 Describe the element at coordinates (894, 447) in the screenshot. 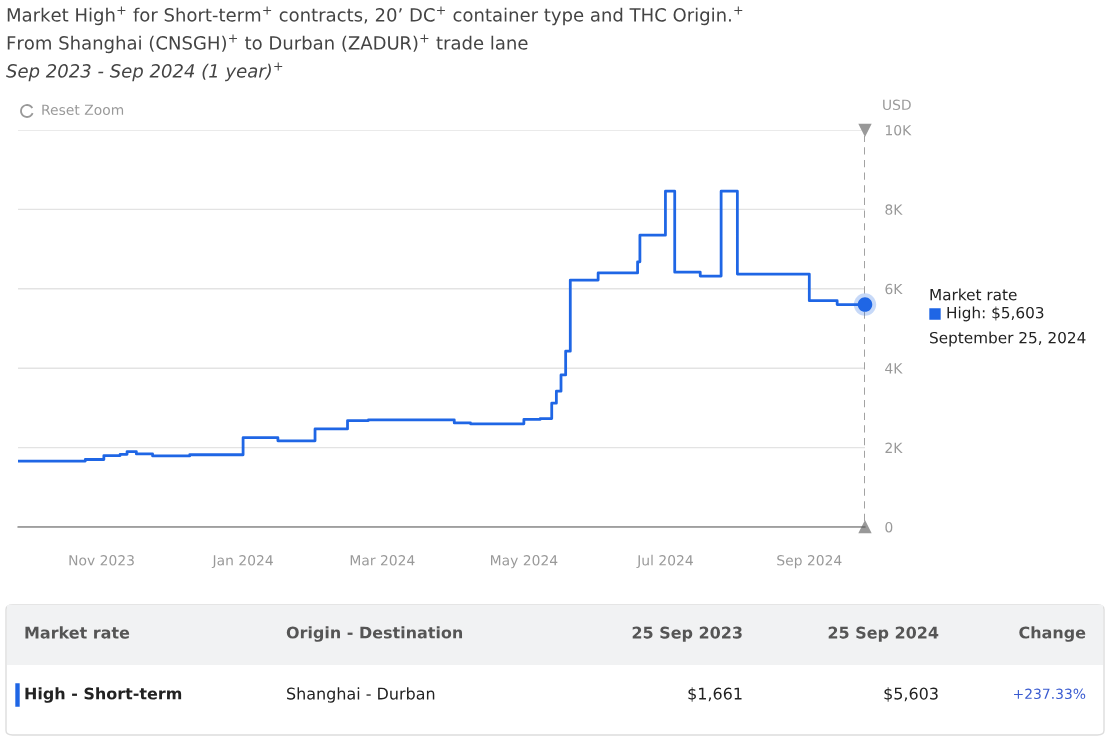

I see `y-tick-label: 2K` at that location.